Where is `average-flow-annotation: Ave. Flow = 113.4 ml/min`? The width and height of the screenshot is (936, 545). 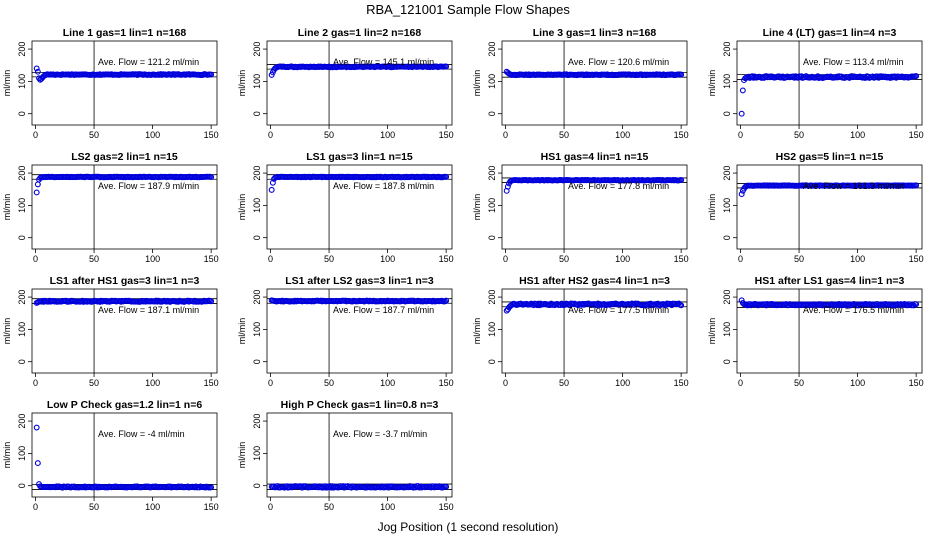
average-flow-annotation: Ave. Flow = 113.4 ml/min is located at coordinates (853, 62).